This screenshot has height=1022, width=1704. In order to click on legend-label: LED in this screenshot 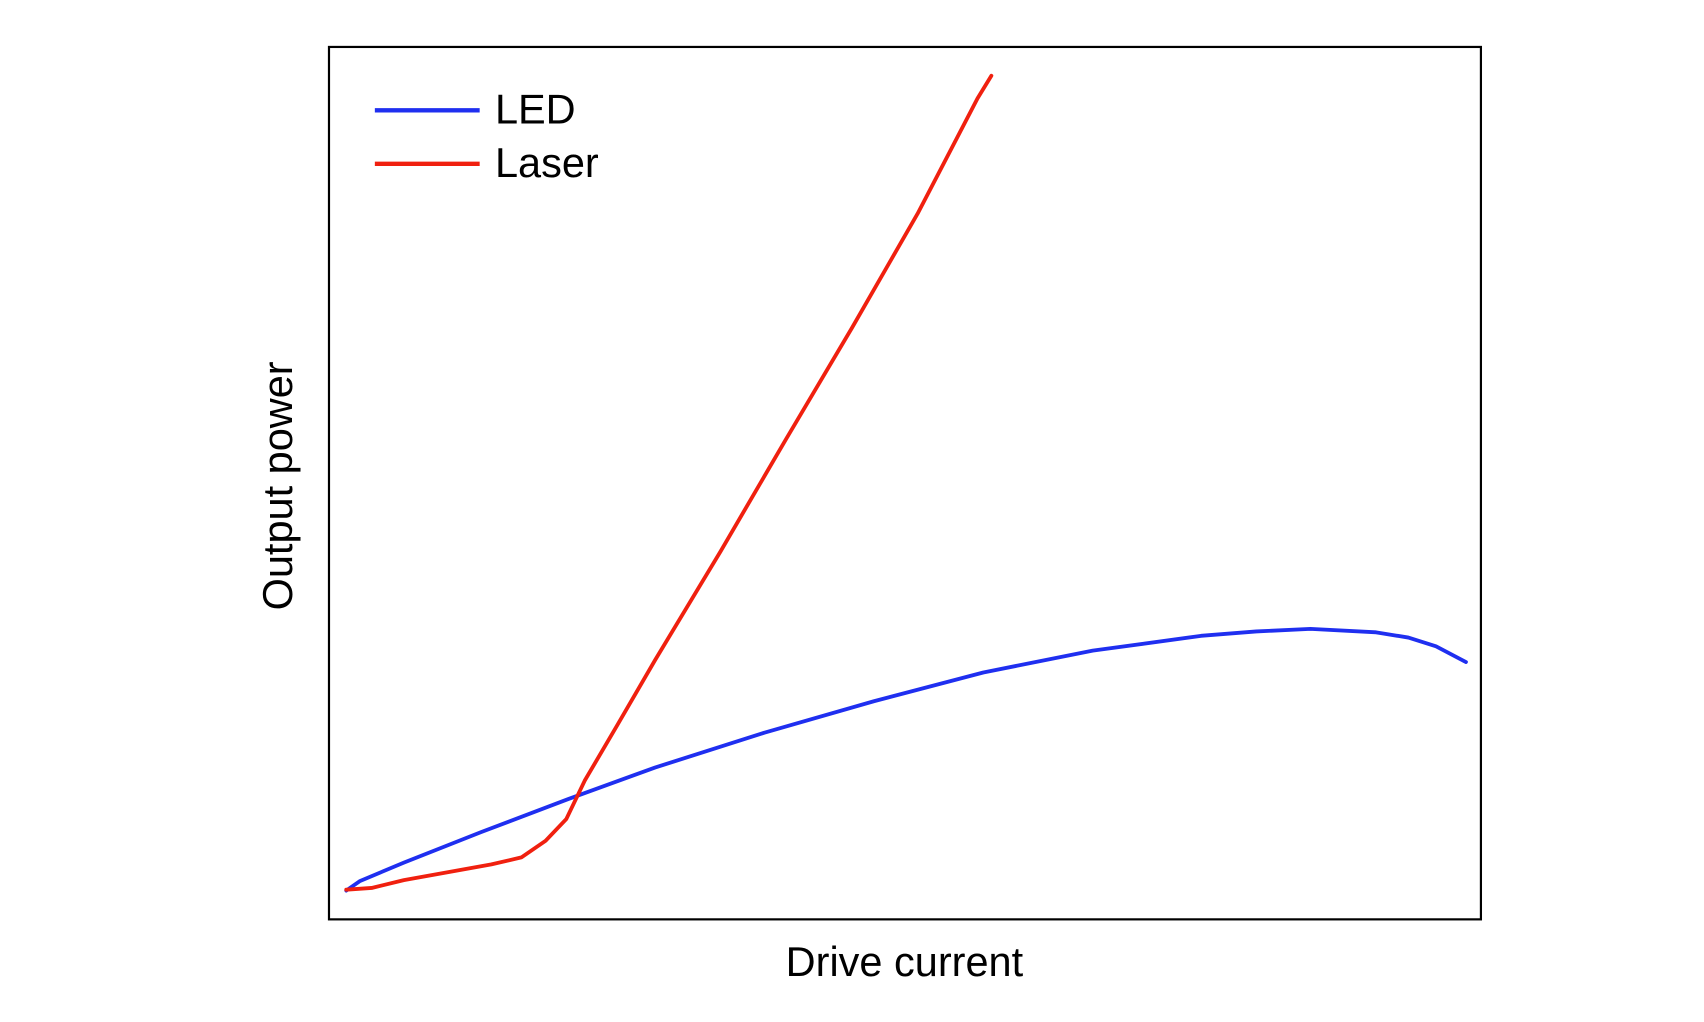, I will do `click(535, 108)`.